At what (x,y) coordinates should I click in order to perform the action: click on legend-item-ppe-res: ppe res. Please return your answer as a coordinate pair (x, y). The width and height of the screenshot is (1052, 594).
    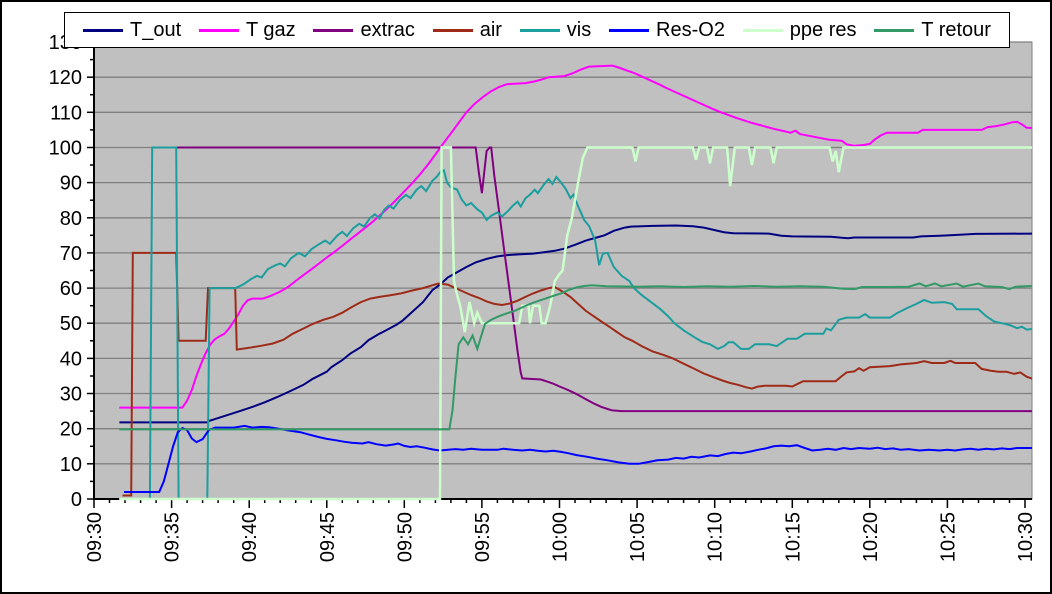
    Looking at the image, I should click on (799, 30).